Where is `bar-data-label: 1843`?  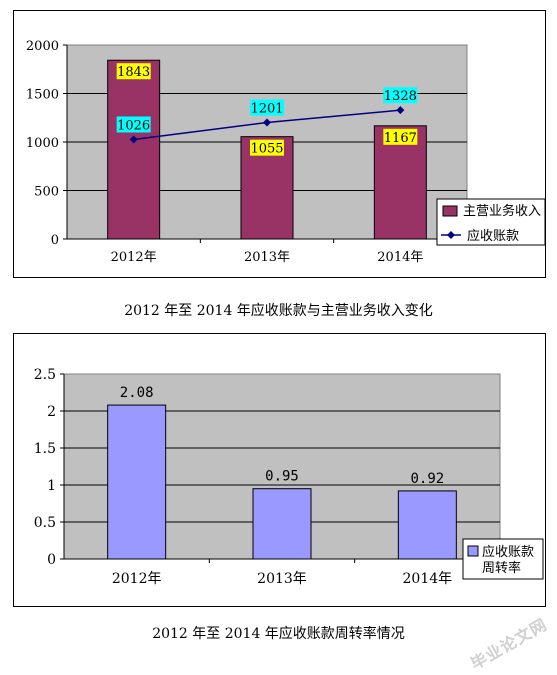
bar-data-label: 1843 is located at coordinates (133, 72).